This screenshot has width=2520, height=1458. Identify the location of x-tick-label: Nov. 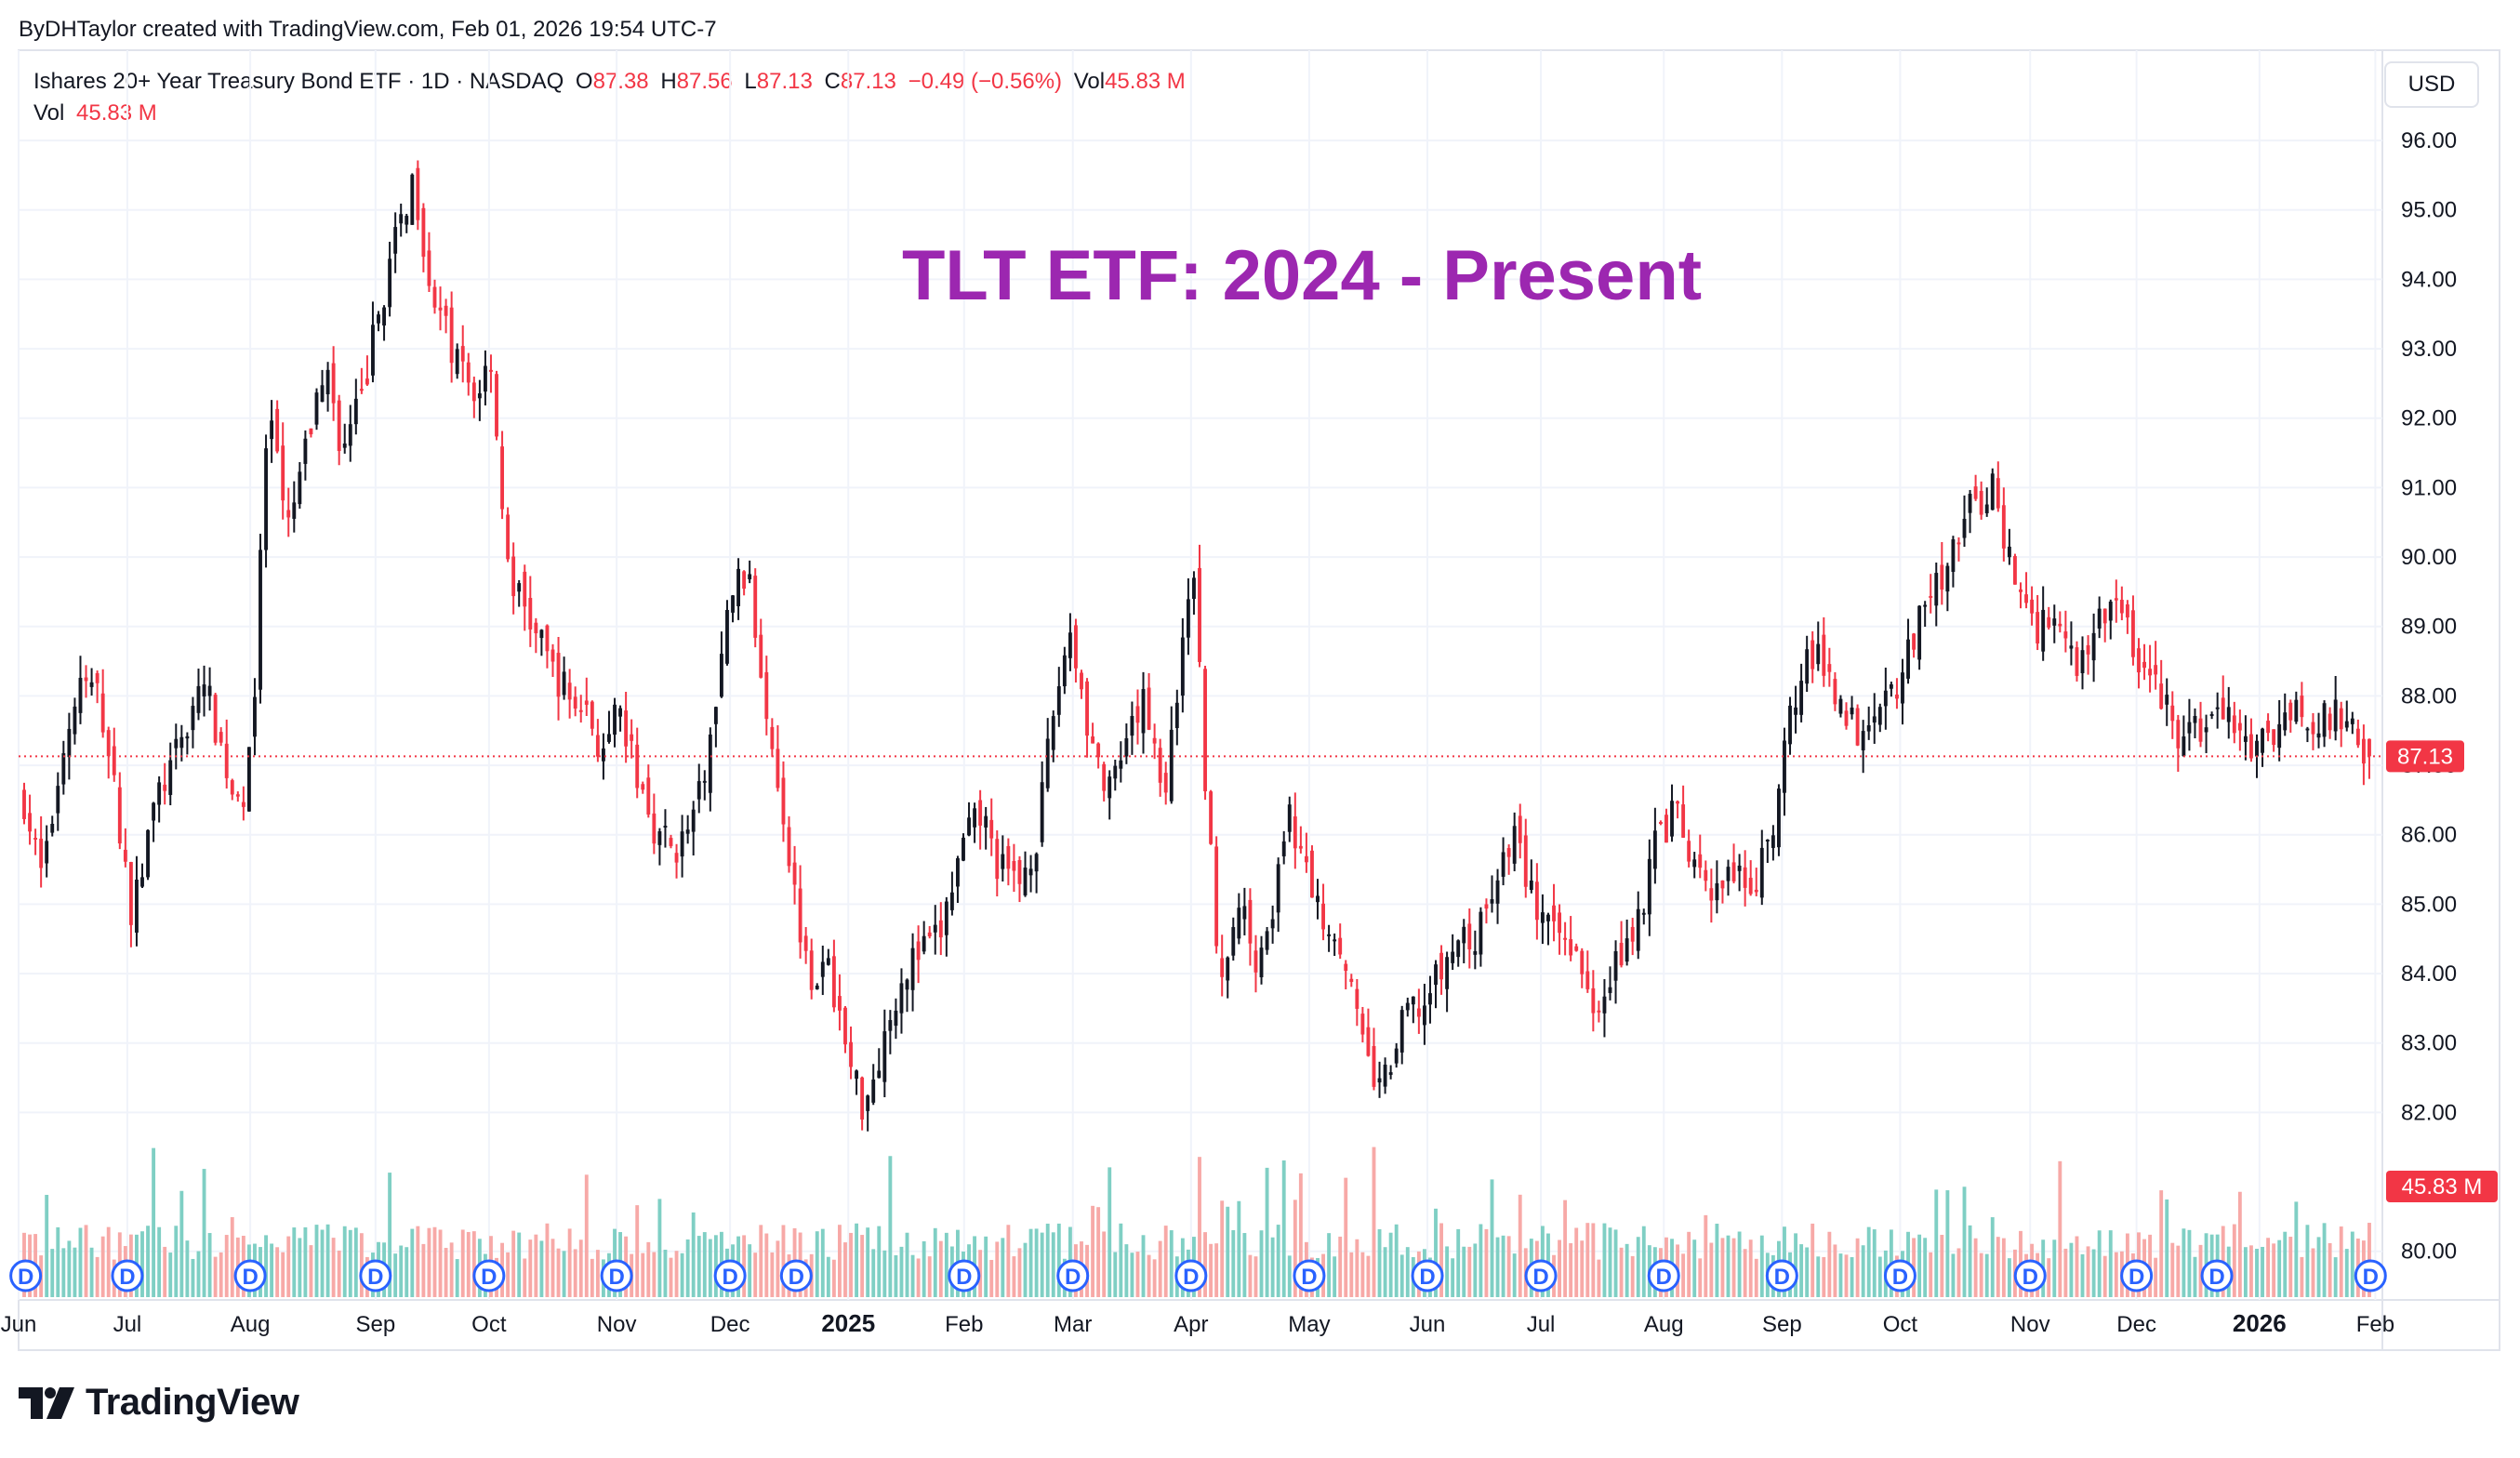
(2030, 1325).